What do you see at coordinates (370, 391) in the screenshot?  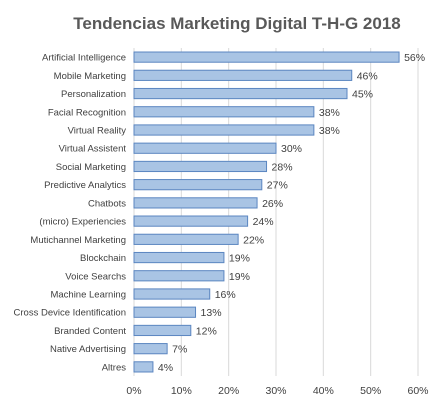 I see `x-tick-label: 50%` at bounding box center [370, 391].